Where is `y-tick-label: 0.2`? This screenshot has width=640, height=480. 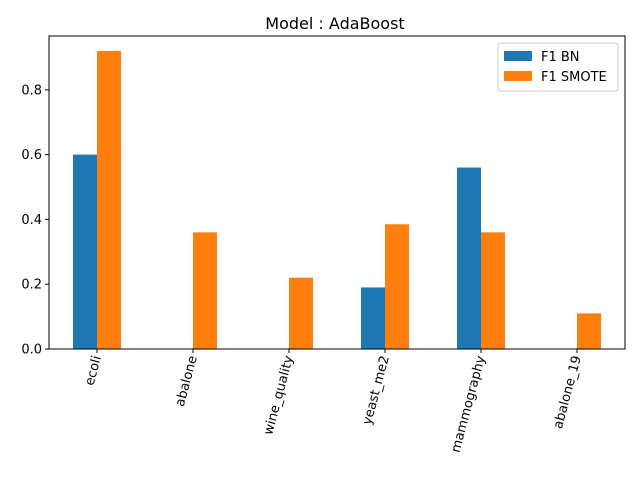
y-tick-label: 0.2 is located at coordinates (31, 285).